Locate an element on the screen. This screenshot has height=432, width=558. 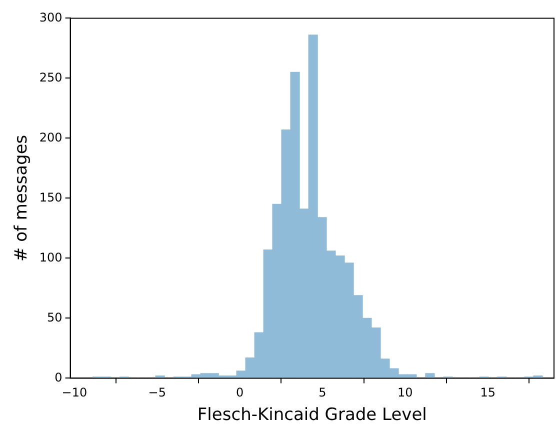
x-tick-label: 10 is located at coordinates (405, 393).